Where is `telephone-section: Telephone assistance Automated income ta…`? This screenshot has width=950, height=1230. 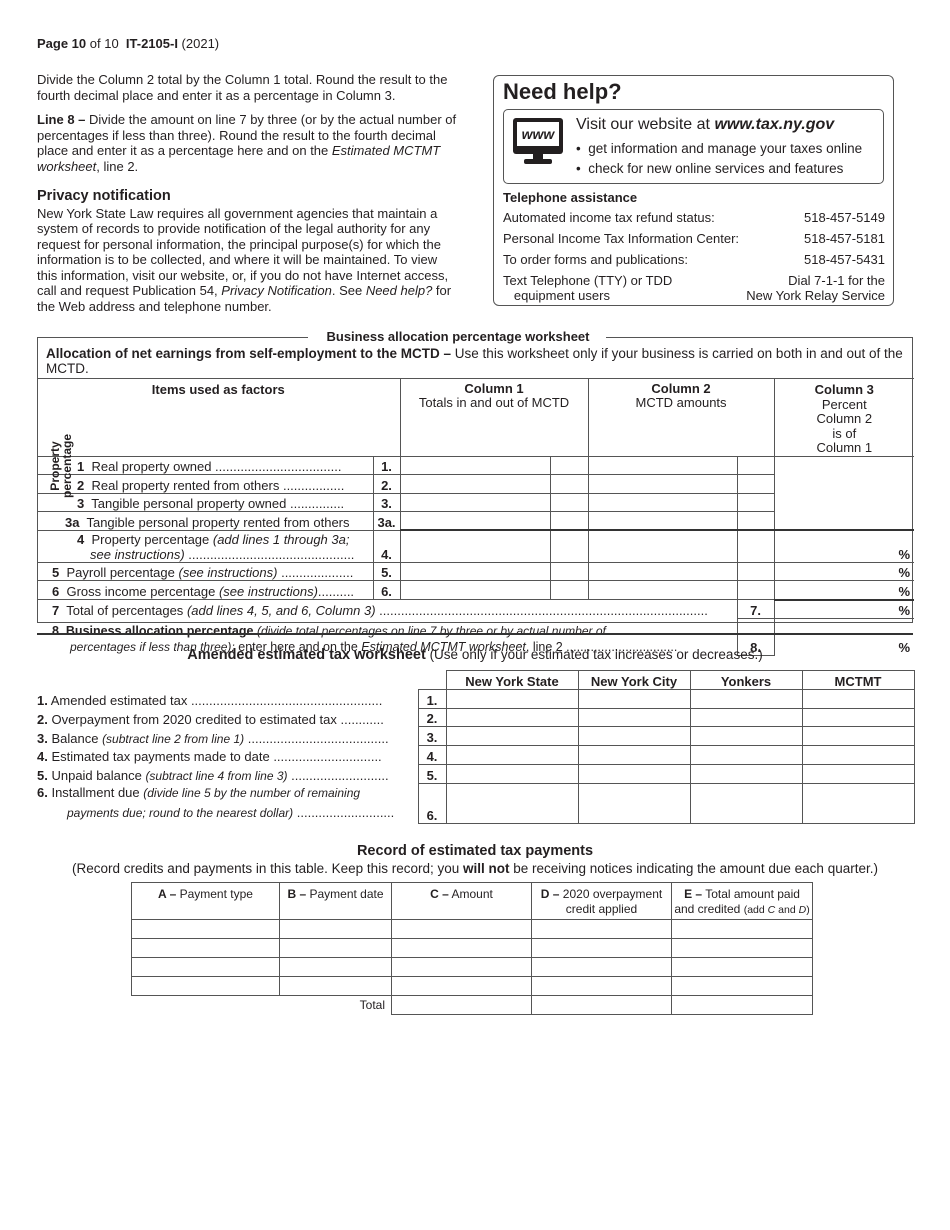
telephone-section: Telephone assistance Automated income ta… is located at coordinates (694, 249).